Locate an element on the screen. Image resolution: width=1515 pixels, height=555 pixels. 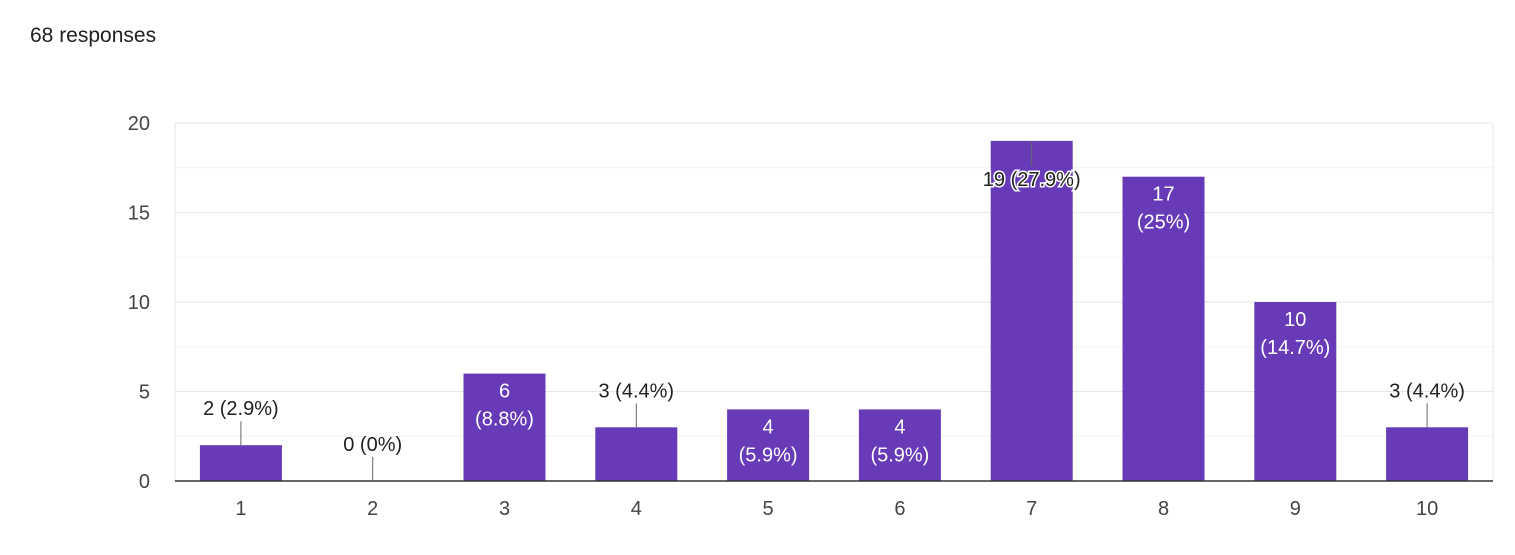
response-count: 68 responses is located at coordinates (93, 35).